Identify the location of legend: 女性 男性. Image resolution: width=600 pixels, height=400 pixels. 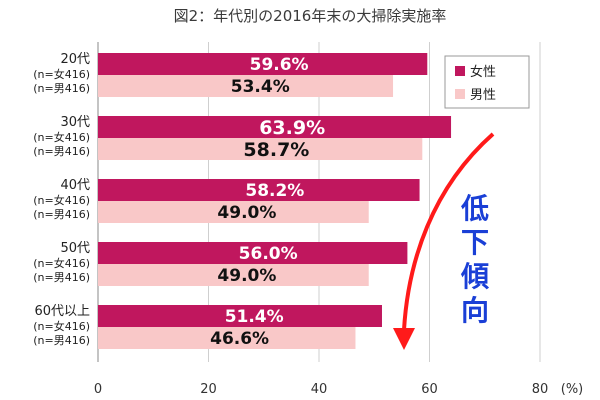
(487, 82).